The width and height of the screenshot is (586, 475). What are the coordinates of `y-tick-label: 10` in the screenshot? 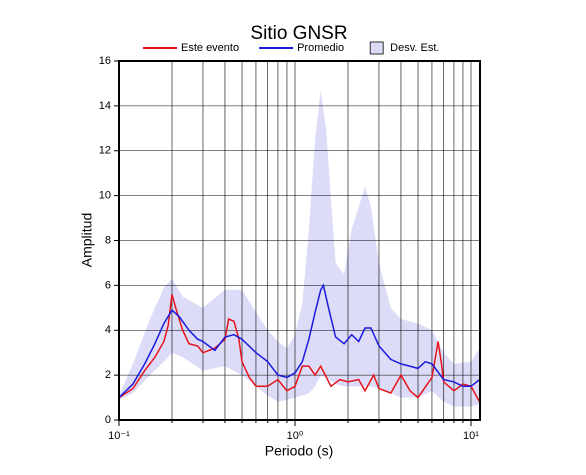 It's located at (105, 196).